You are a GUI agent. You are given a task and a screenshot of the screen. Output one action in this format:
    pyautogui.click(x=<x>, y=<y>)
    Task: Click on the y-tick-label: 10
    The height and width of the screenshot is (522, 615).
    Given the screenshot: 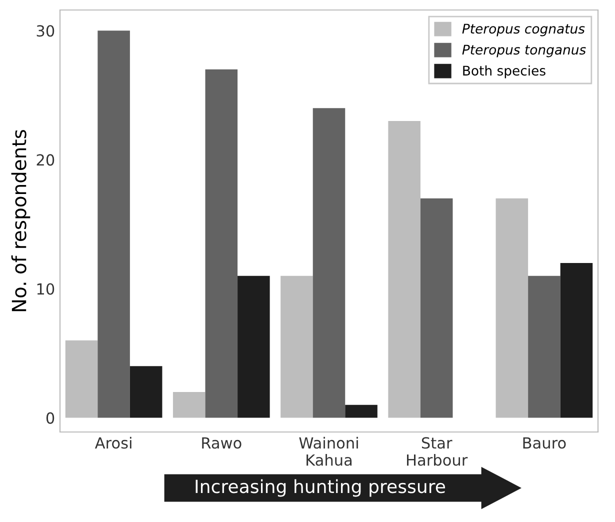 What is the action you would take?
    pyautogui.click(x=45, y=289)
    